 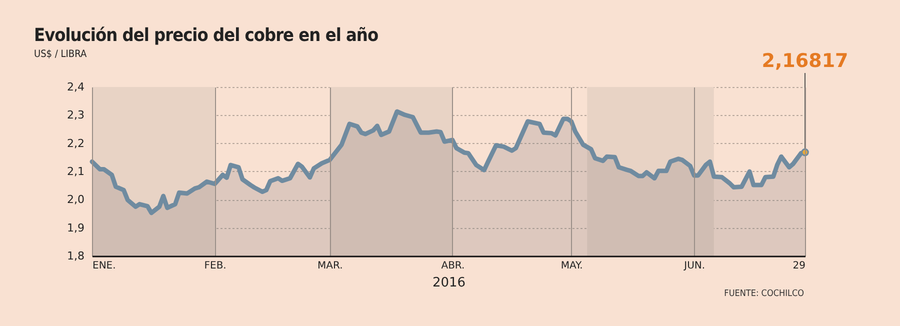 What do you see at coordinates (75, 227) in the screenshot?
I see `y-tick-label: 1,9` at bounding box center [75, 227].